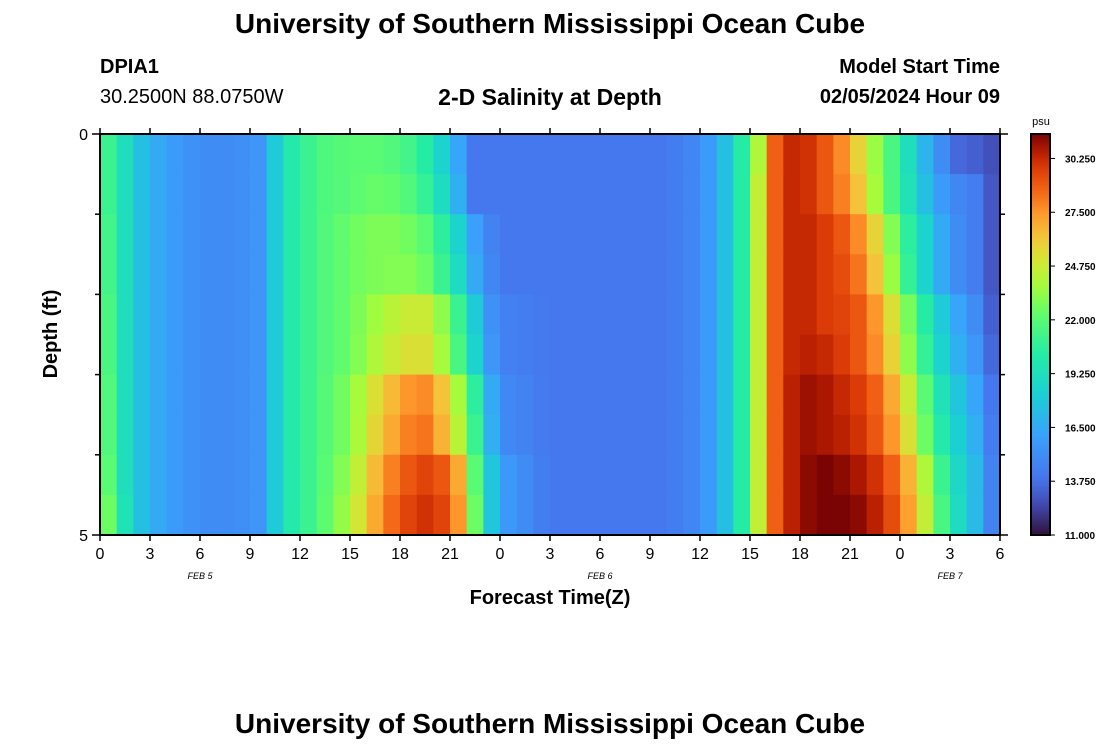 This screenshot has height=750, width=1100. I want to click on colorbar-scale, so click(1040, 334).